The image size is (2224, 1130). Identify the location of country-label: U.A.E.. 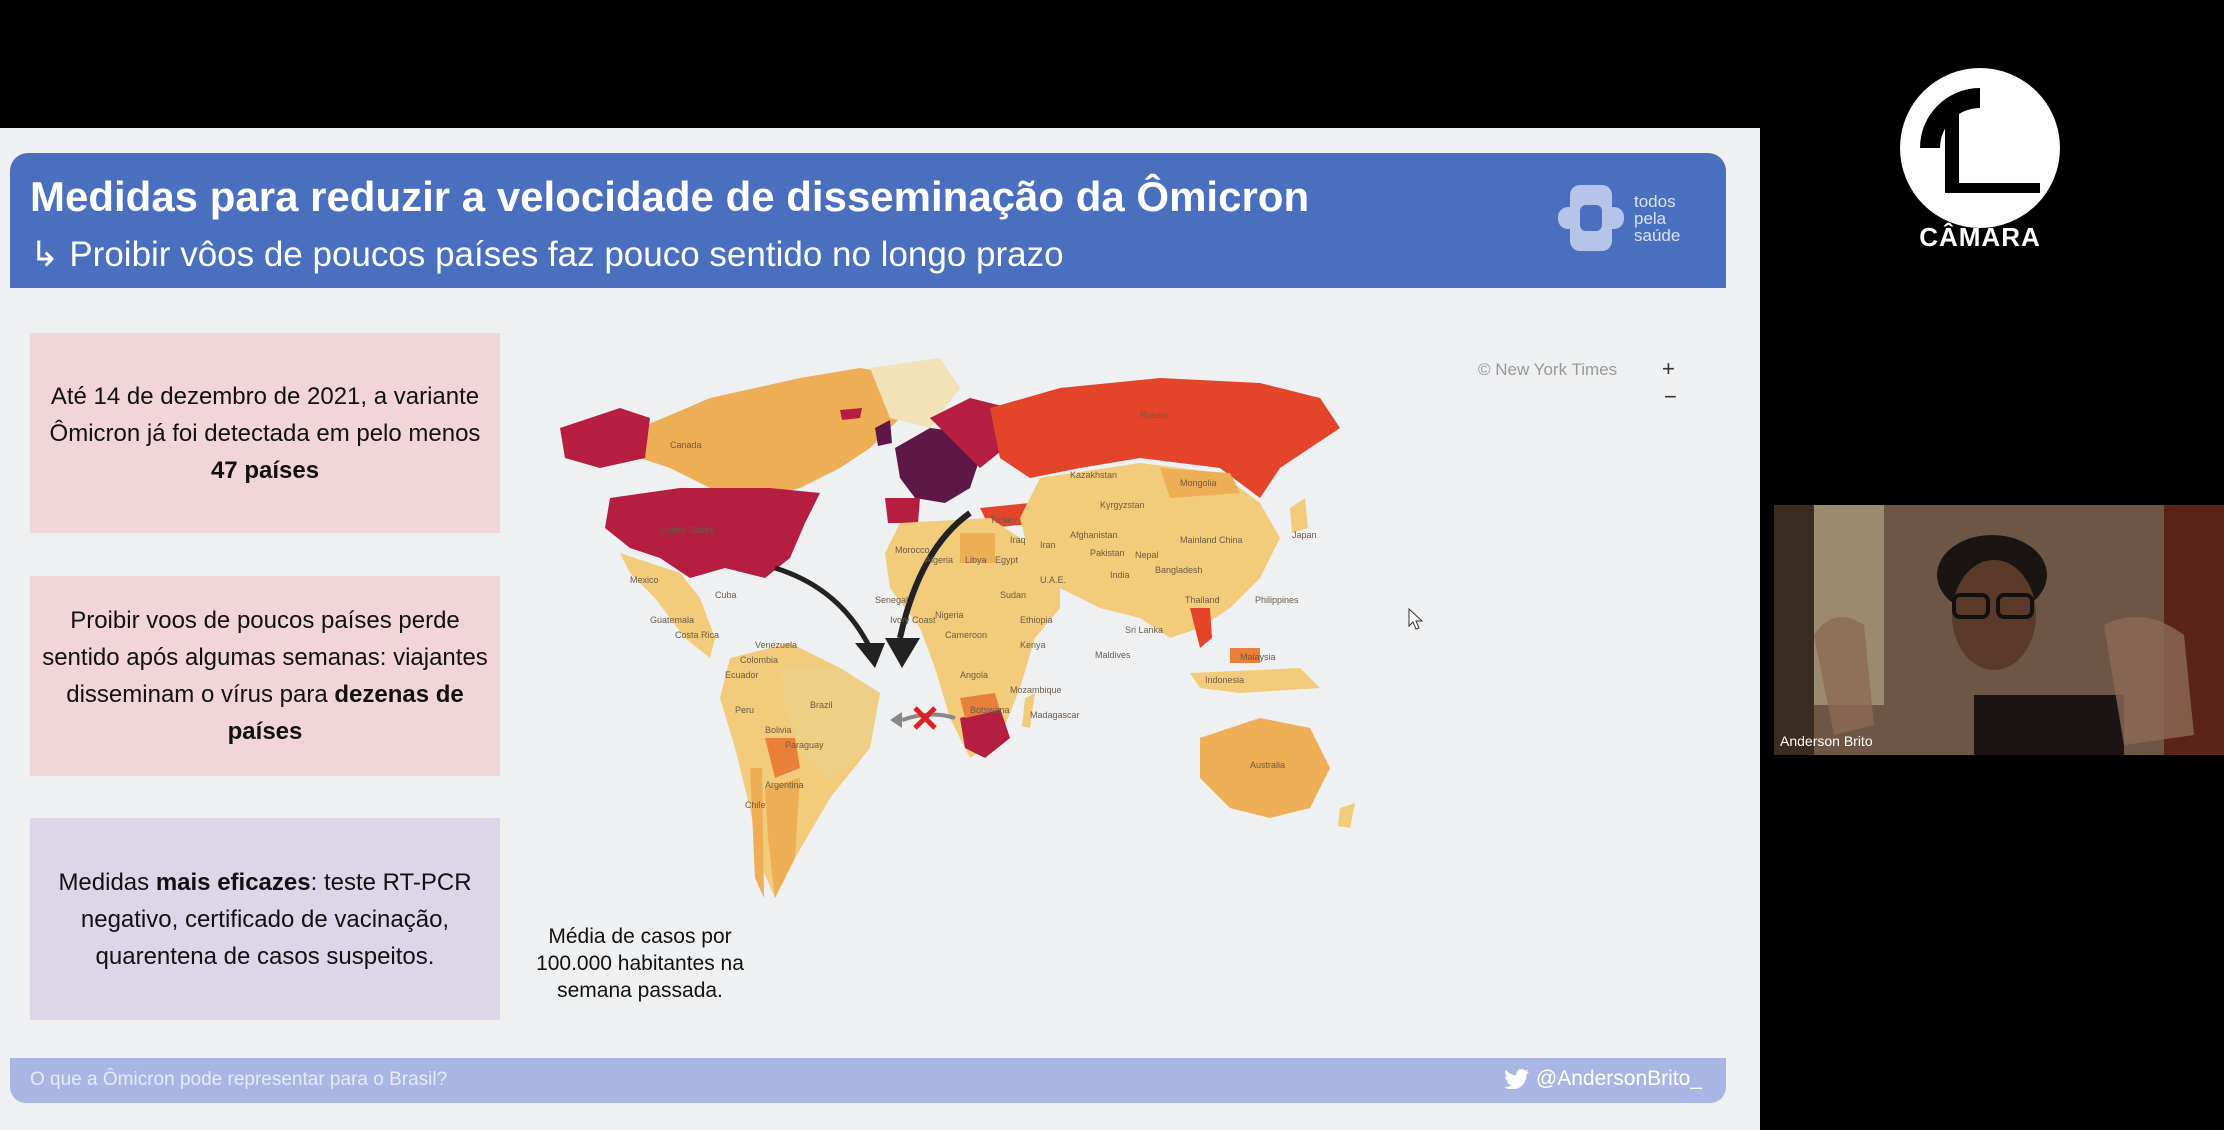
(1053, 580).